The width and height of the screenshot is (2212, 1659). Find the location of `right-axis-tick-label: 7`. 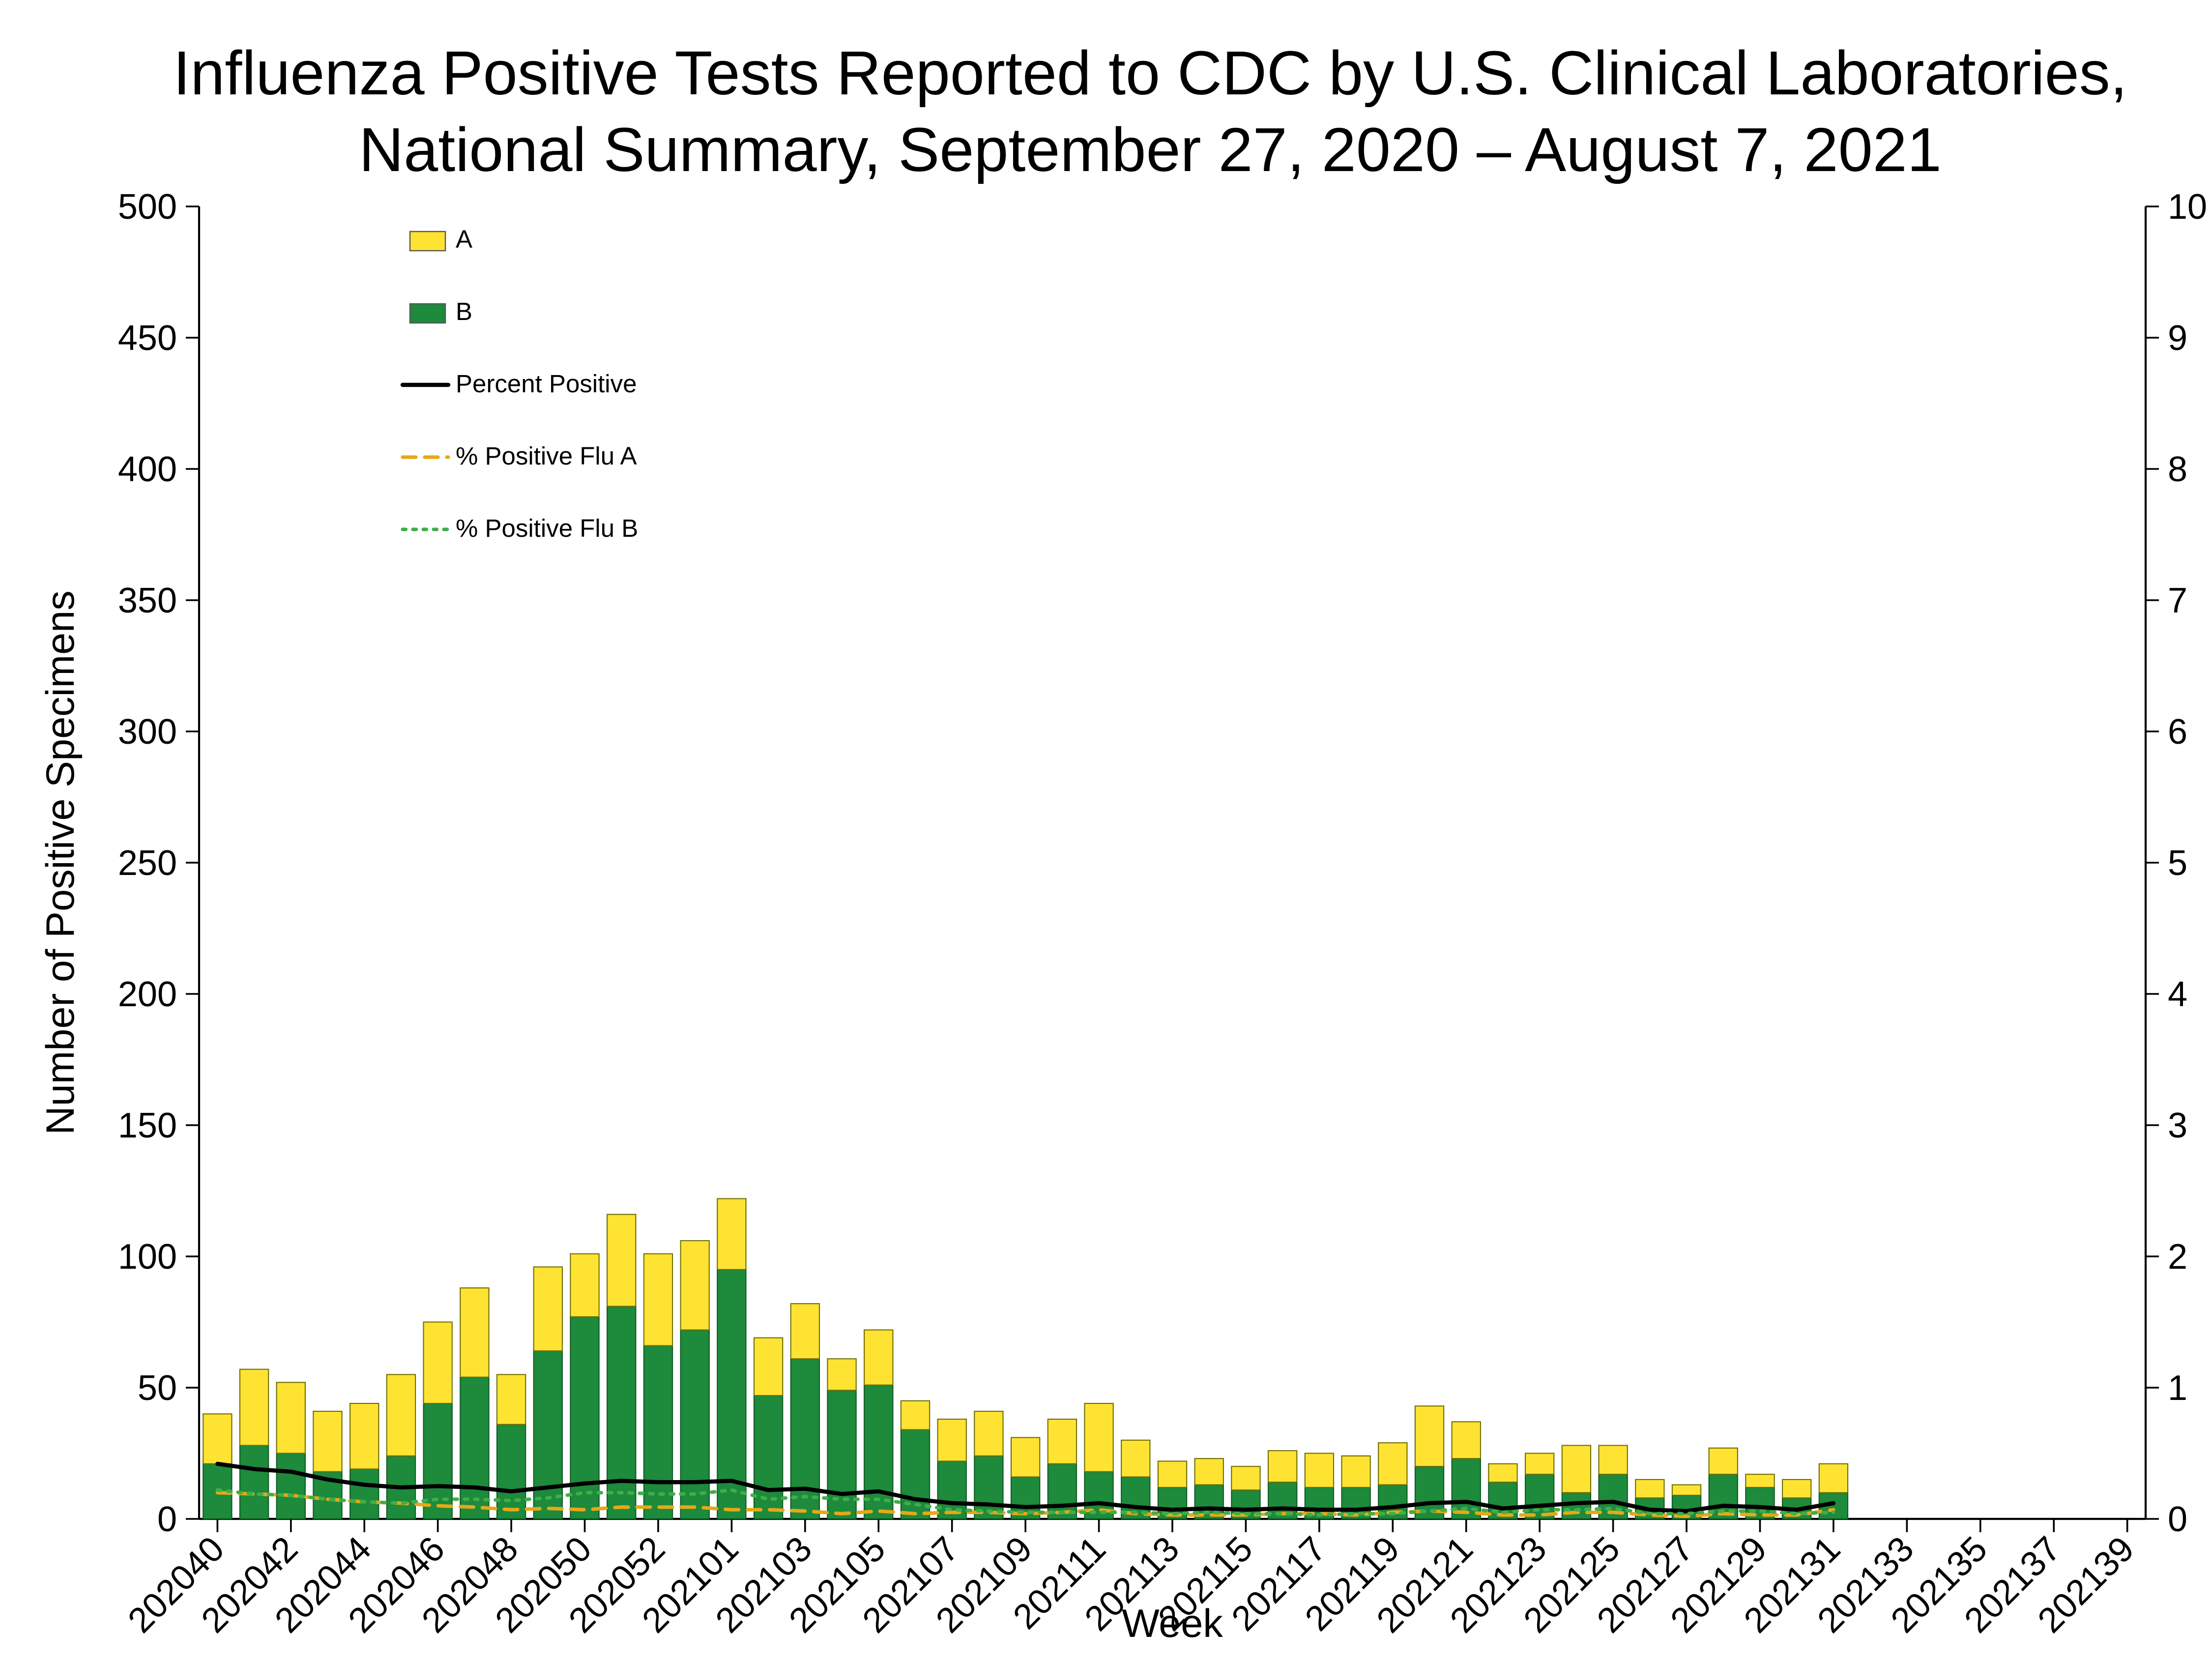

right-axis-tick-label: 7 is located at coordinates (2178, 600).